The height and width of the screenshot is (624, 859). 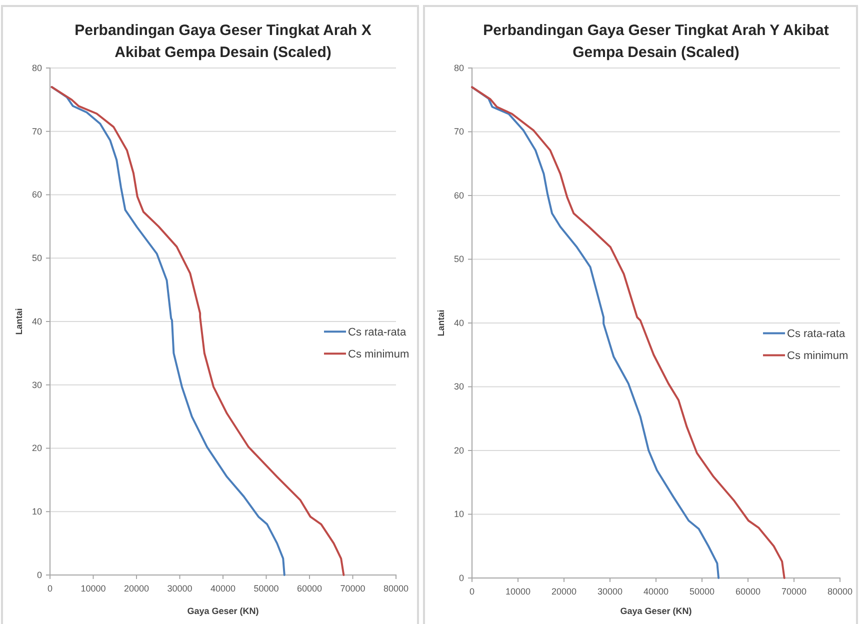 What do you see at coordinates (223, 41) in the screenshot?
I see `chart-title: Perbandingan Gaya Geser Tingkat Arah X Akibat Gempa Desain (Scaled)` at bounding box center [223, 41].